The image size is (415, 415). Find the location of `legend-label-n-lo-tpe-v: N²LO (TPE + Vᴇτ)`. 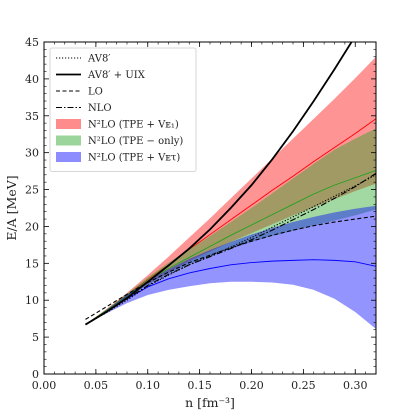

legend-label-n-lo-tpe-v: N²LO (TPE + Vᴇτ) is located at coordinates (134, 158).